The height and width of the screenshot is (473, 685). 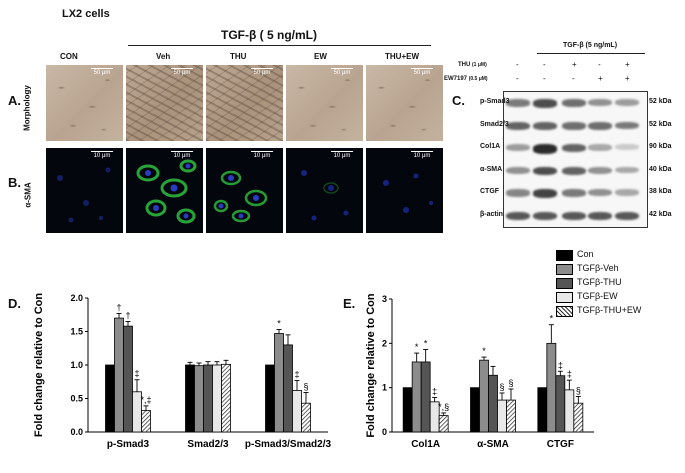 What do you see at coordinates (599, 282) in the screenshot?
I see `legend-label: TGFβ-THU` at bounding box center [599, 282].